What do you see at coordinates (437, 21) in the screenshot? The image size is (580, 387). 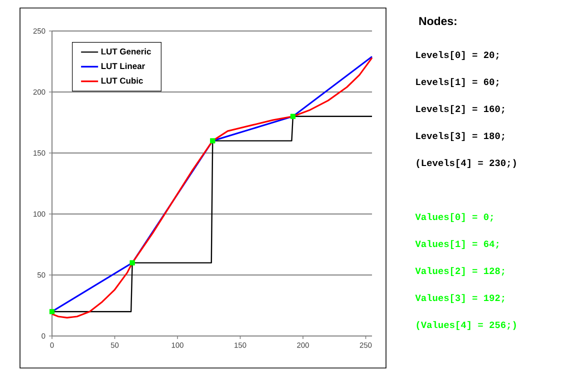 I see `text: Nodes:` at bounding box center [437, 21].